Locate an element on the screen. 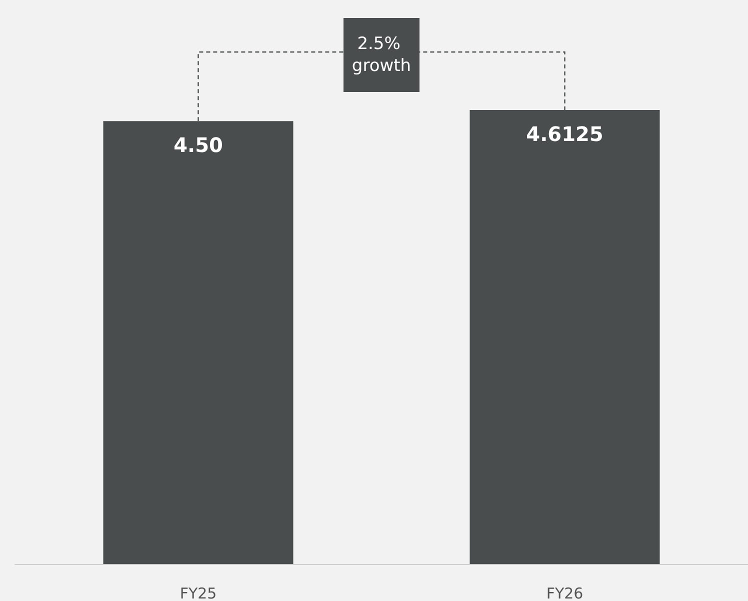  text: 2.5% growth is located at coordinates (382, 55).